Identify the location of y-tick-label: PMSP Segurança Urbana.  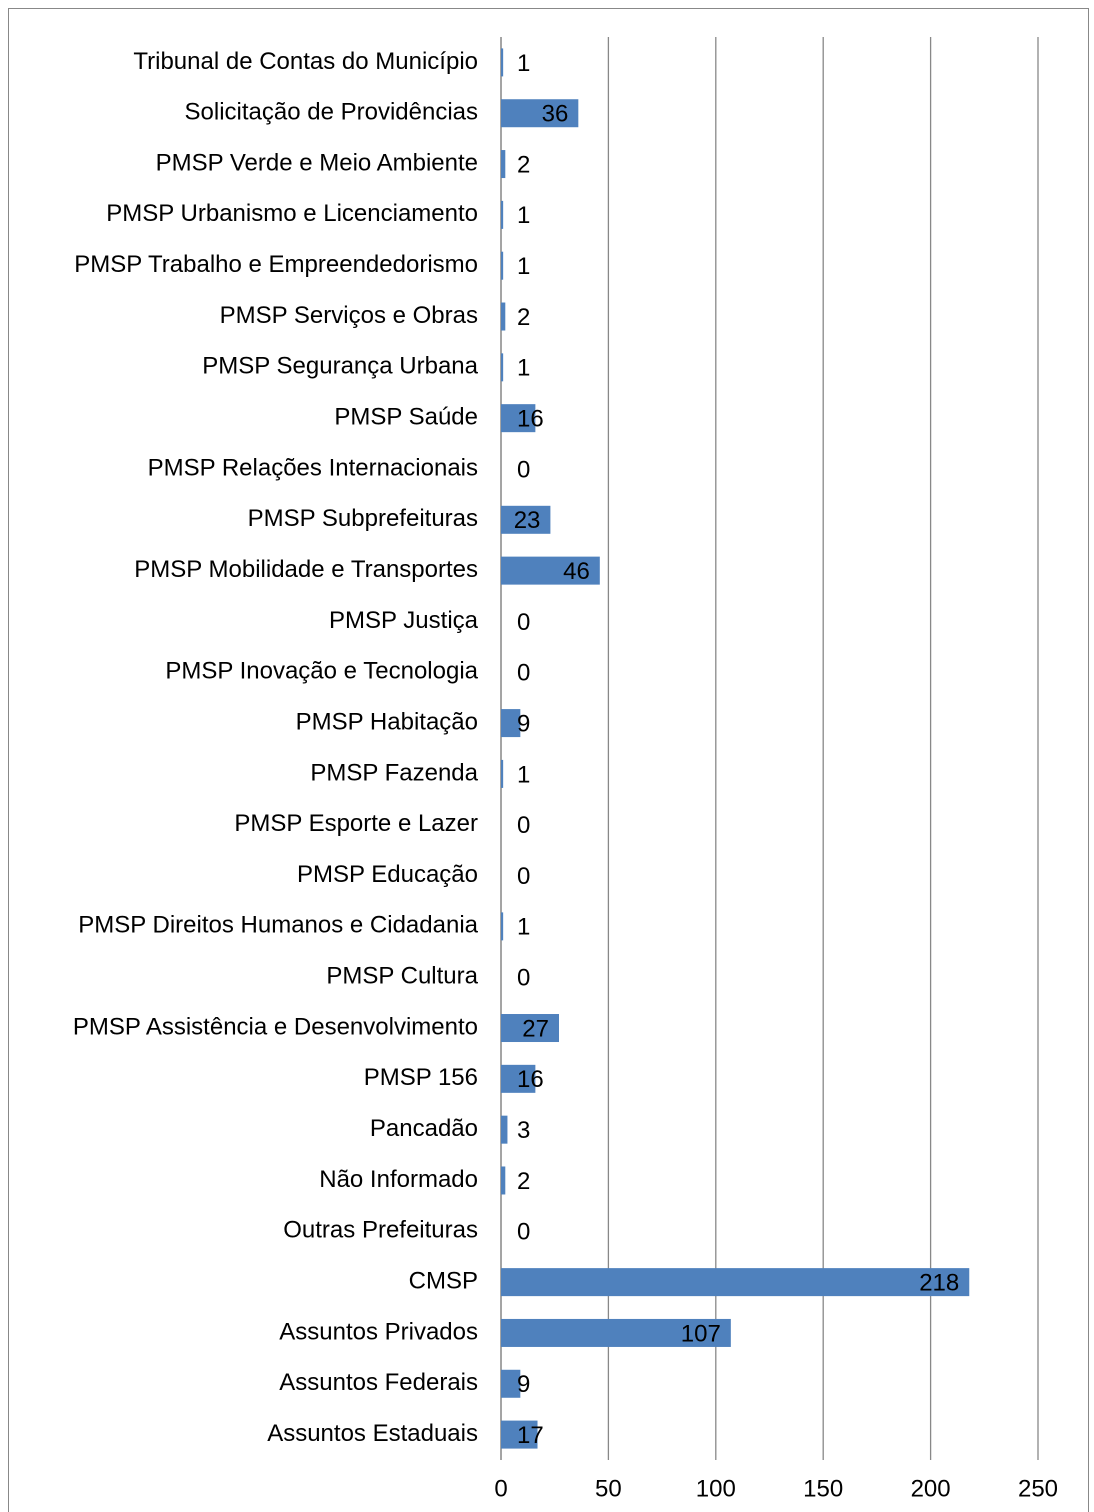
(340, 366).